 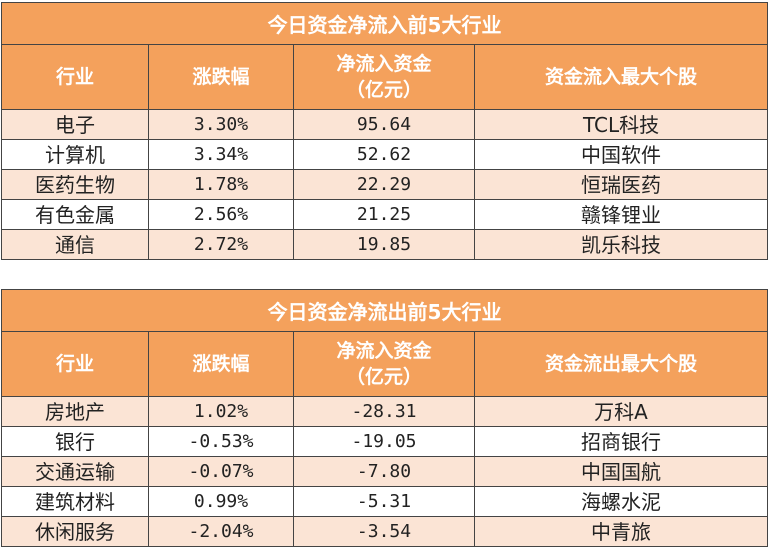 I want to click on industry-cell: 通信, so click(x=75, y=244).